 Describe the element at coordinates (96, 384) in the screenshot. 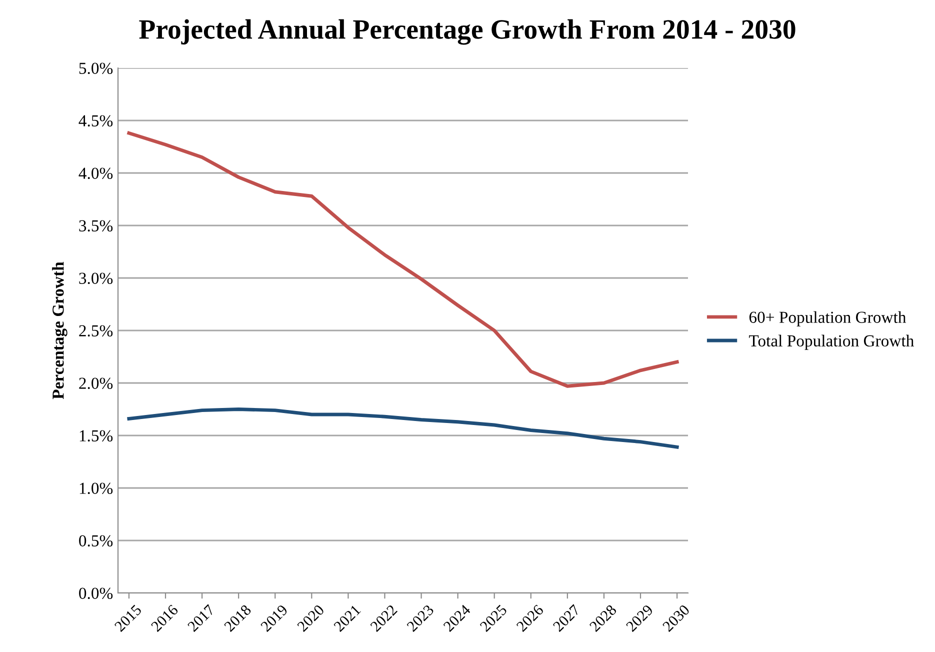

I see `y-tick-label: 2.0%` at that location.